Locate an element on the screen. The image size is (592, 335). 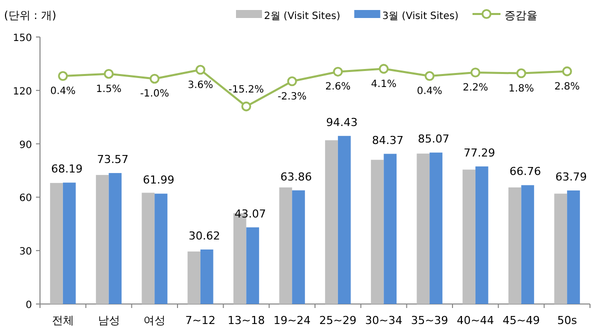
data-label: 43.07 is located at coordinates (250, 213).